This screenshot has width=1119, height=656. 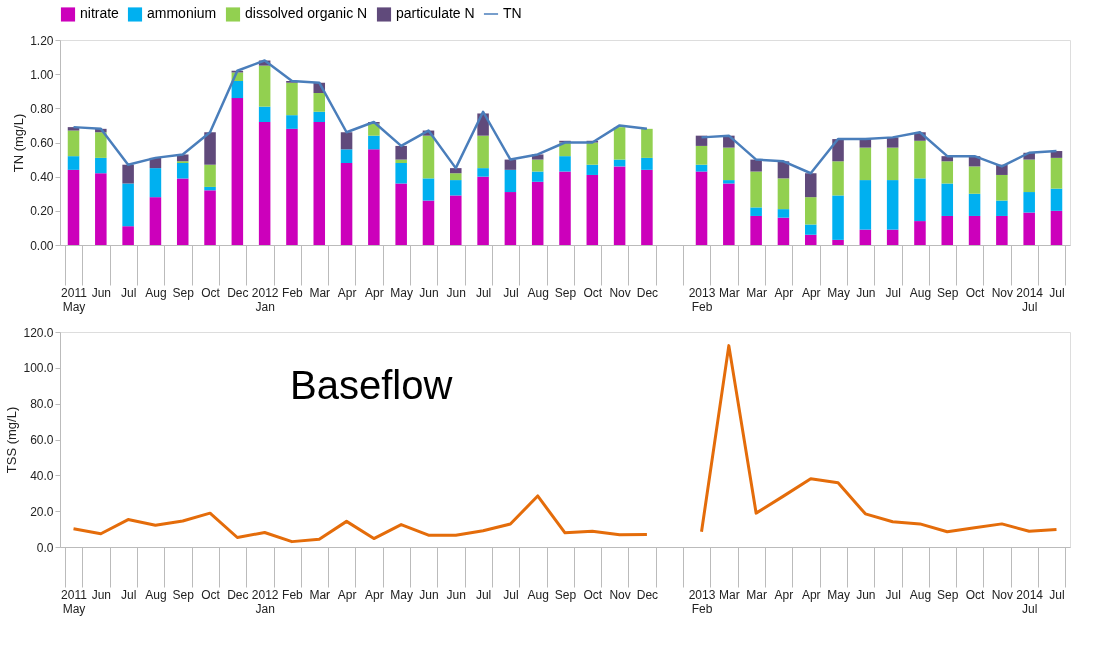 What do you see at coordinates (42, 404) in the screenshot?
I see `y-tick-label: 80.0` at bounding box center [42, 404].